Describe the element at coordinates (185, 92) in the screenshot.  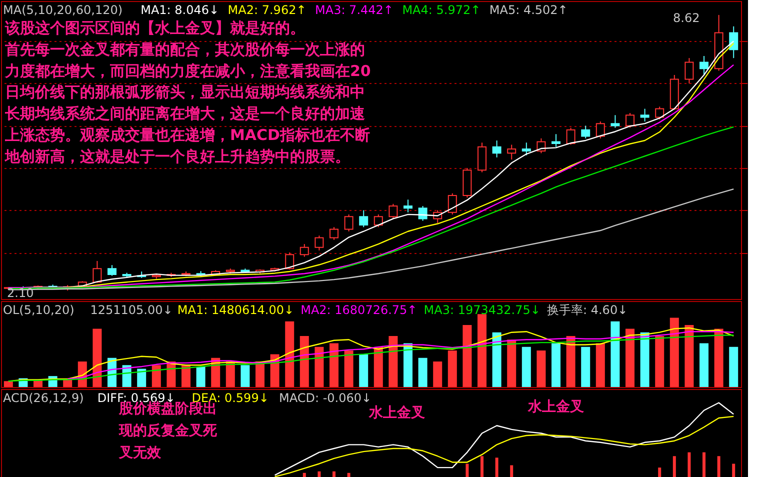
I see `annotation: 日均价线下的那根弧形箭头，显示出短期均线系统和中` at that location.